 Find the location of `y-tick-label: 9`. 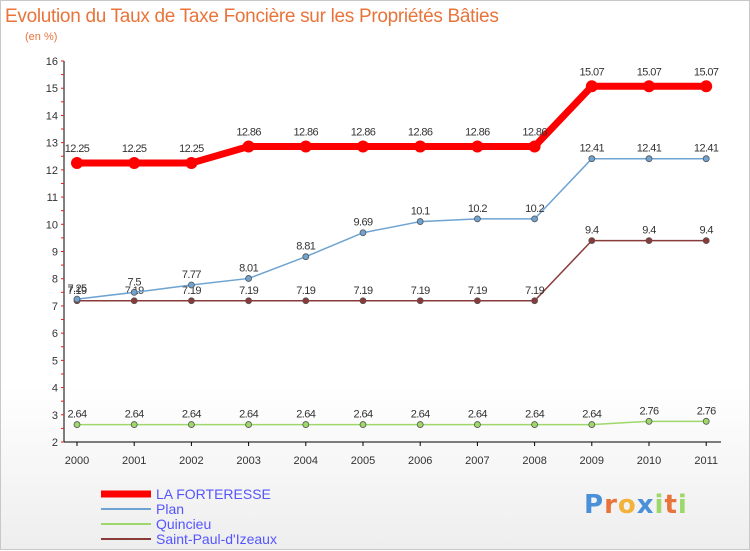

y-tick-label: 9 is located at coordinates (55, 253).